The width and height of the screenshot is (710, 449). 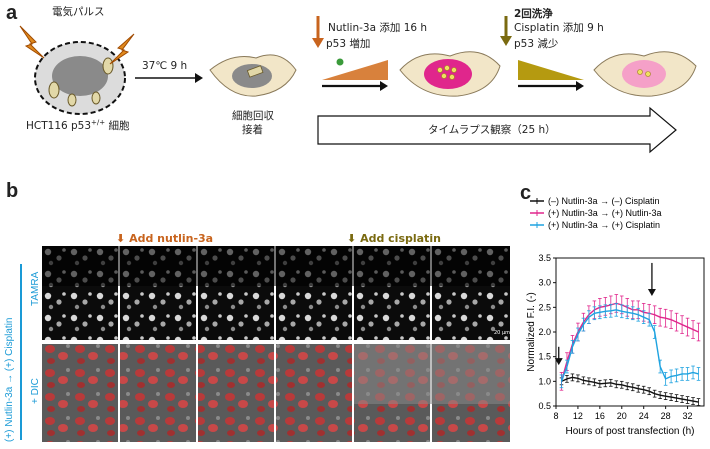 What do you see at coordinates (252, 130) in the screenshot?
I see `harvest-label-line2: 接着` at bounding box center [252, 130].